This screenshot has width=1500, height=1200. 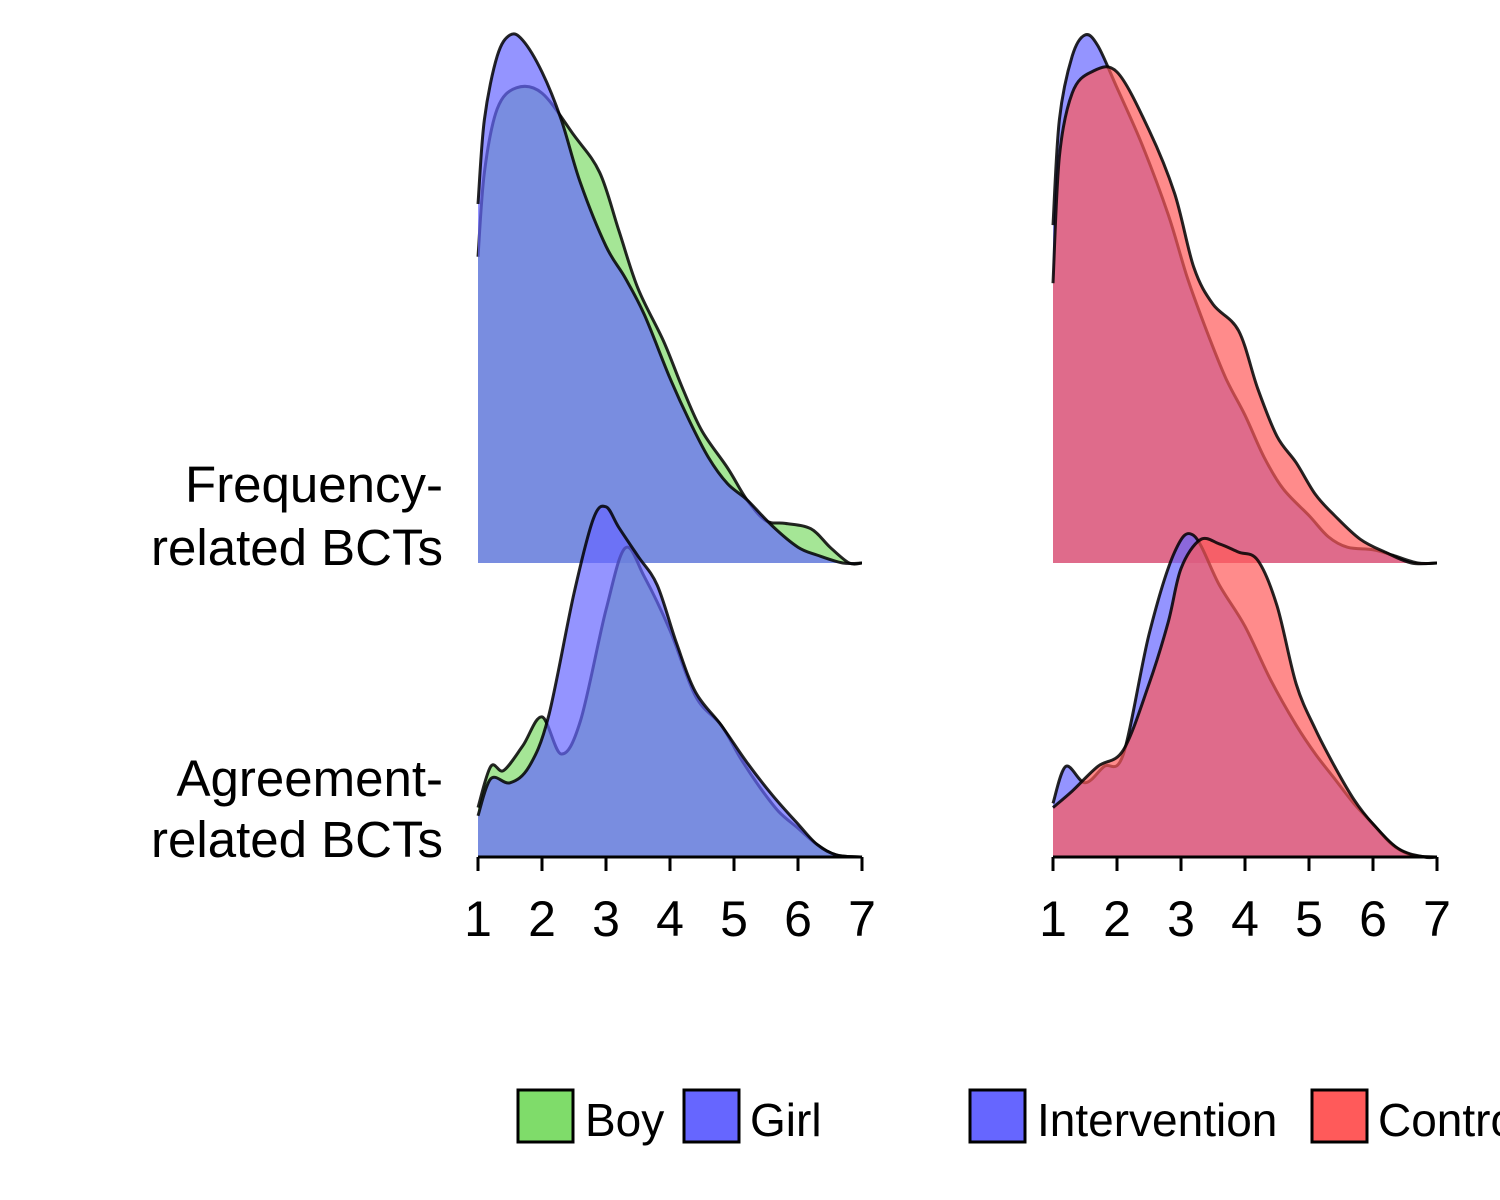 I want to click on legend-label-control: Control, so click(x=1439, y=1120).